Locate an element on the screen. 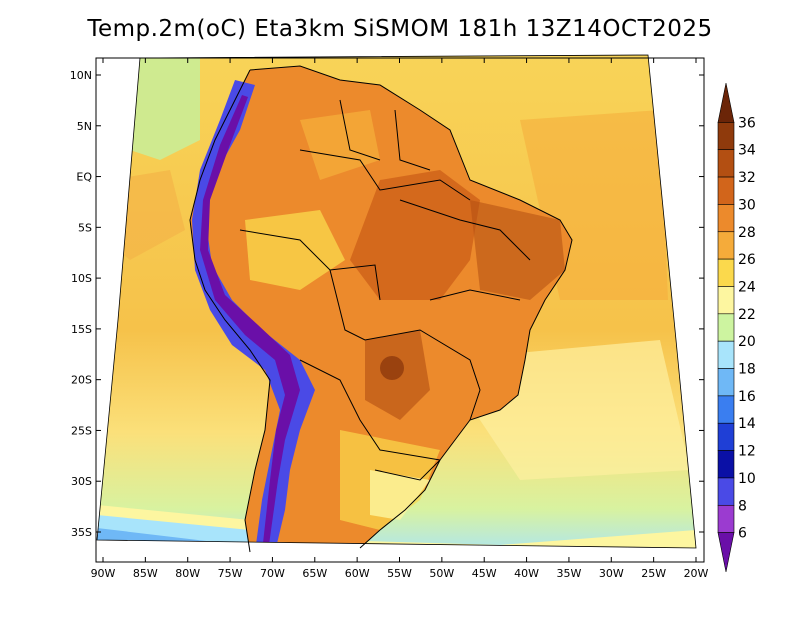 The width and height of the screenshot is (800, 618). lon-label: 80W is located at coordinates (187, 573).